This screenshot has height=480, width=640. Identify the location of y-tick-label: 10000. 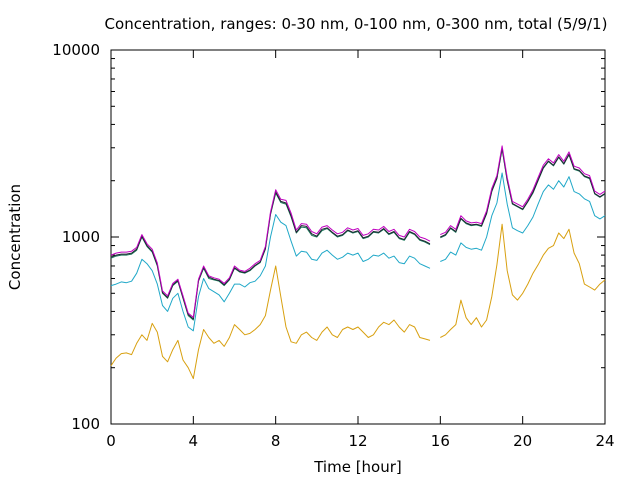
(76, 50).